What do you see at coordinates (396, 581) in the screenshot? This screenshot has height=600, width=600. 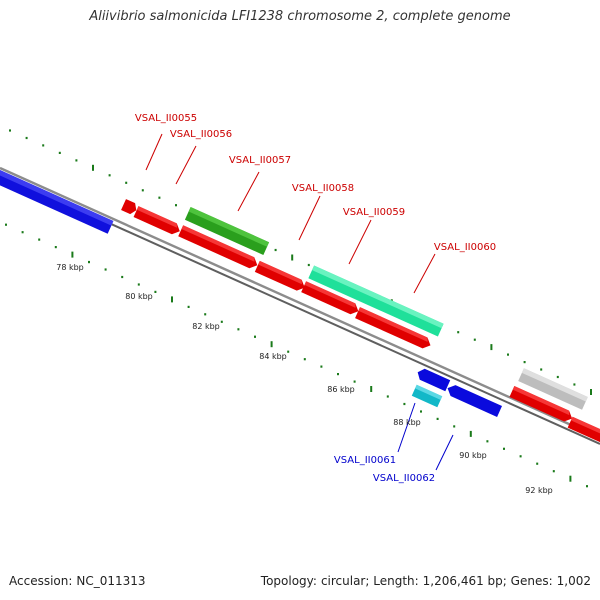 I see `length-label: Length:` at bounding box center [396, 581].